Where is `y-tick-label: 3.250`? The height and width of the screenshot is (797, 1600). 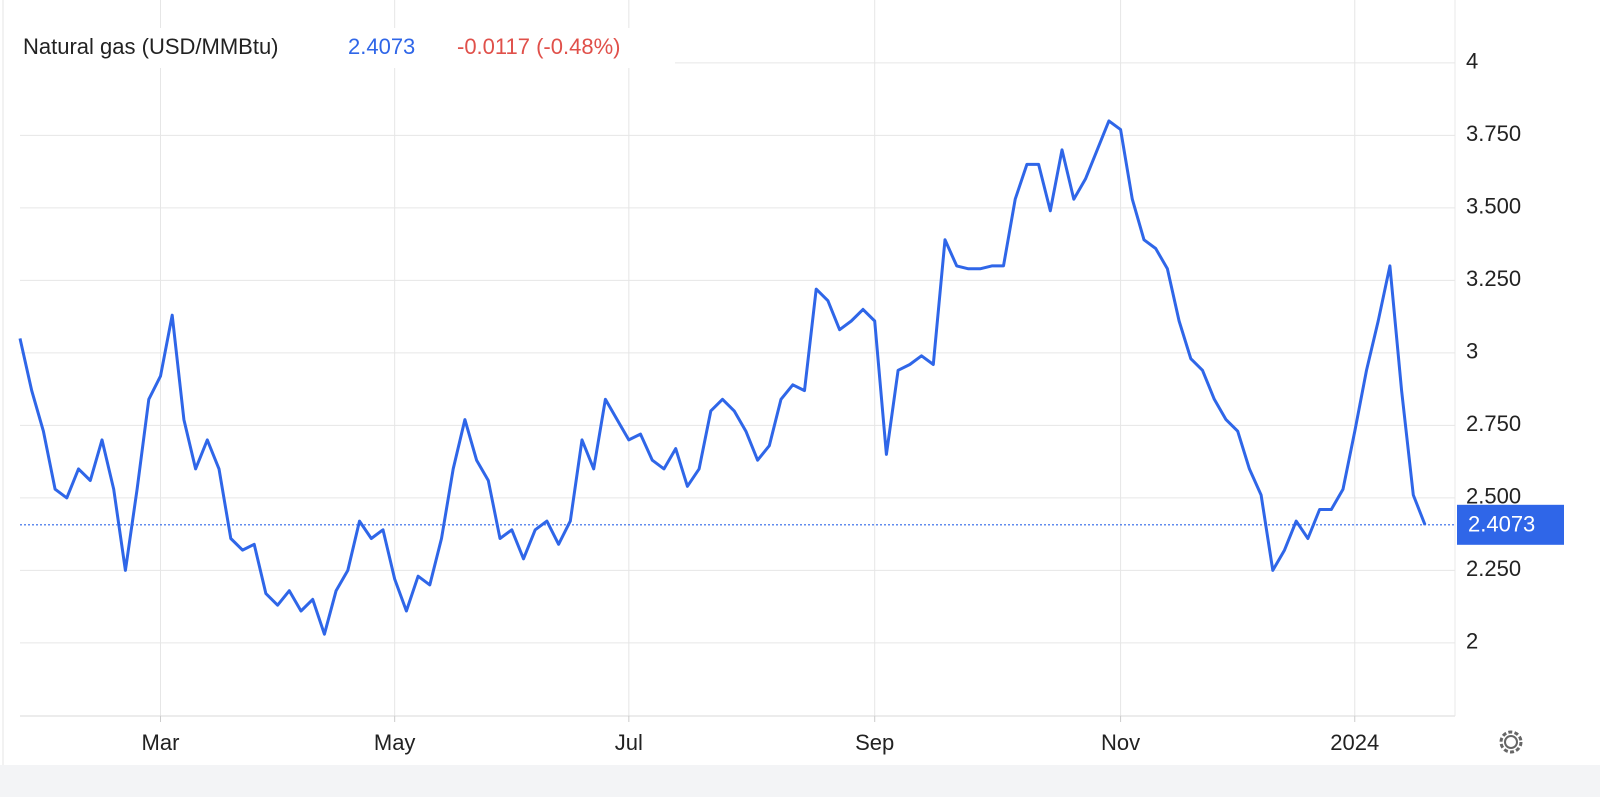 y-tick-label: 3.250 is located at coordinates (1493, 278).